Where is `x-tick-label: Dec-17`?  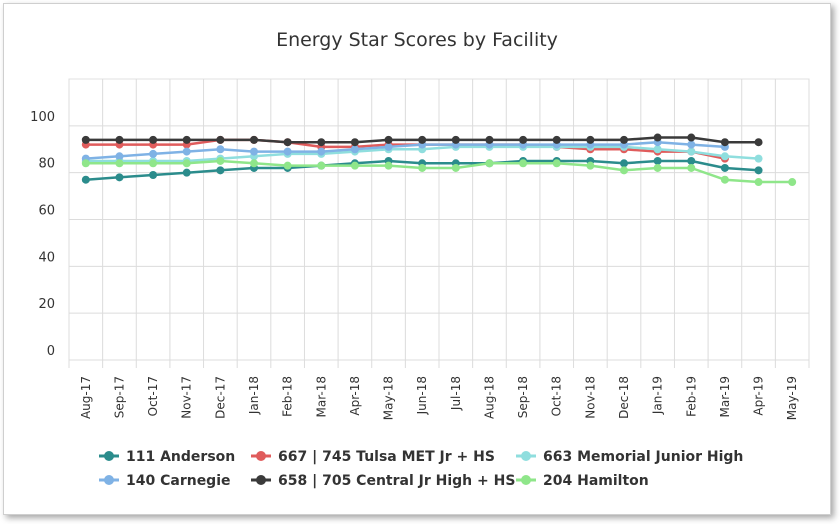 x-tick-label: Dec-17 is located at coordinates (220, 397).